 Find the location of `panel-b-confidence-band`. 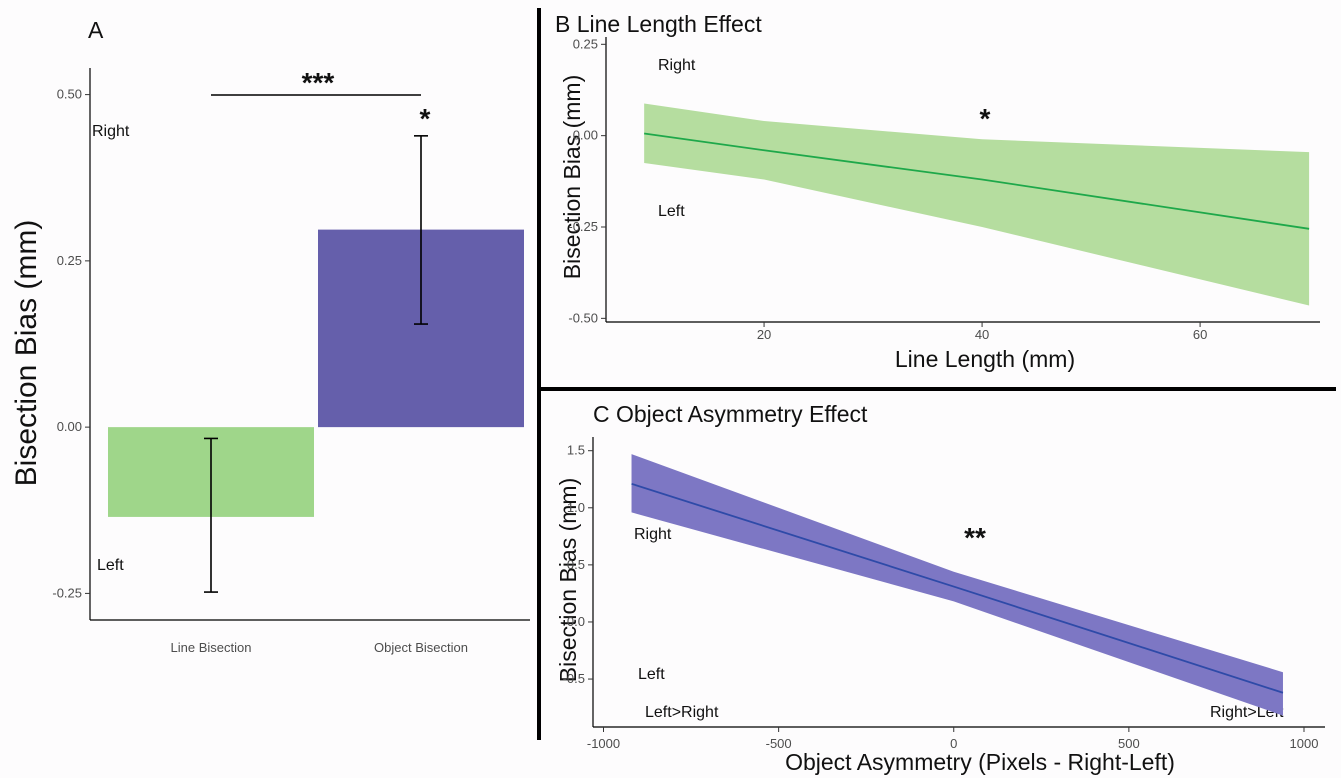

panel-b-confidence-band is located at coordinates (977, 204).